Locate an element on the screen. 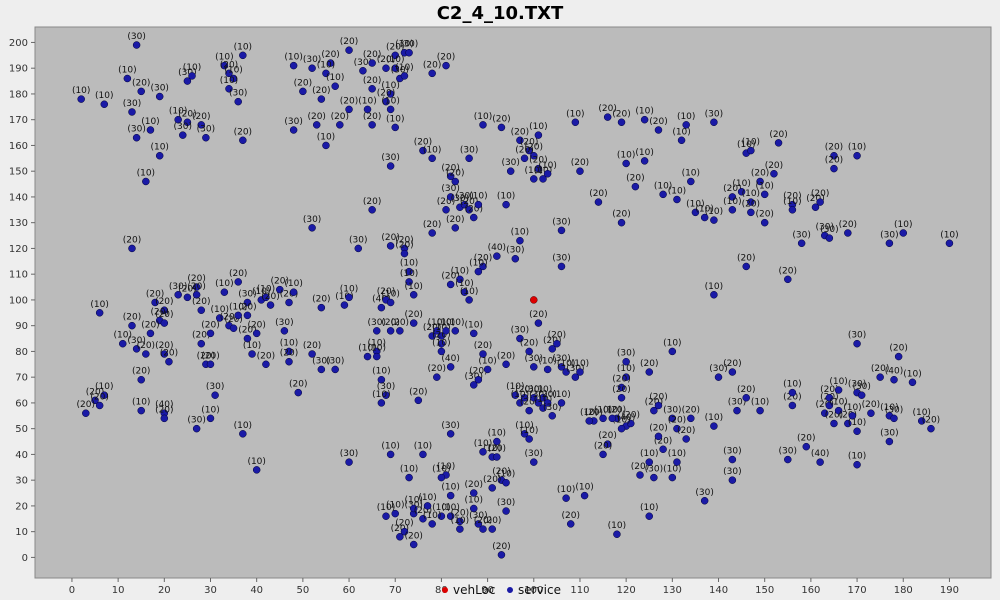 This screenshot has height=600, width=1000. y-tick-label: 140 is located at coordinates (18, 197).